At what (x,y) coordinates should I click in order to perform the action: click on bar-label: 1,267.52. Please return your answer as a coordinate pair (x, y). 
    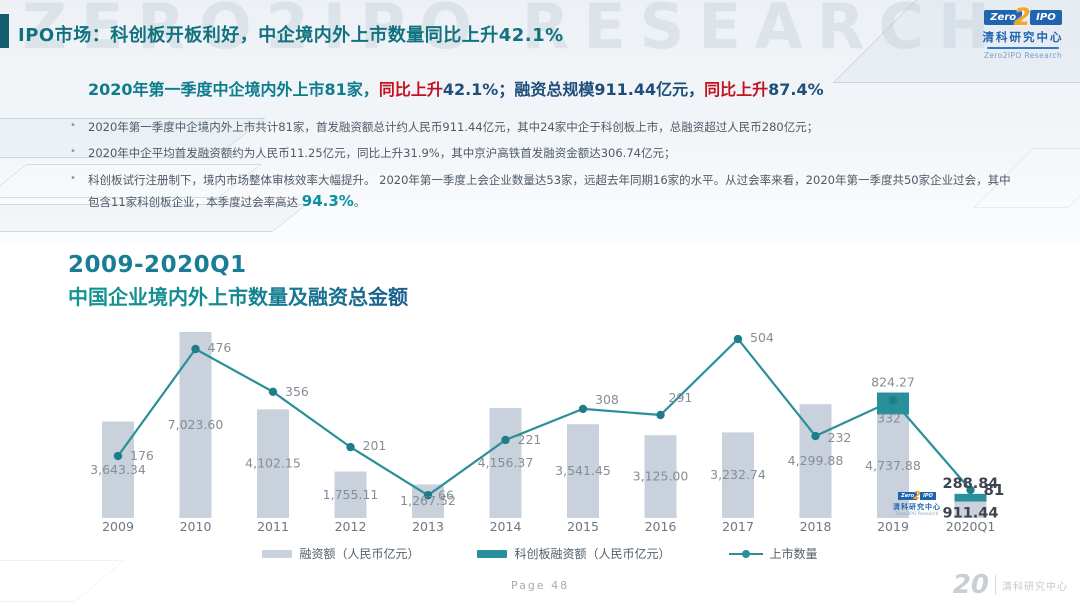
    Looking at the image, I should click on (428, 500).